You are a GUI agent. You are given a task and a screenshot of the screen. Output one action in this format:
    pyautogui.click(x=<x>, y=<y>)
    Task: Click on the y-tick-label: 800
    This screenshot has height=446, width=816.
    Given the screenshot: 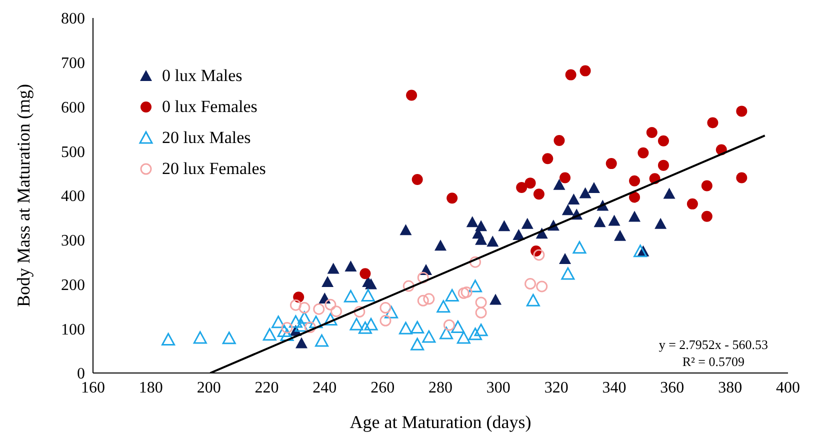 What is the action you would take?
    pyautogui.click(x=73, y=19)
    